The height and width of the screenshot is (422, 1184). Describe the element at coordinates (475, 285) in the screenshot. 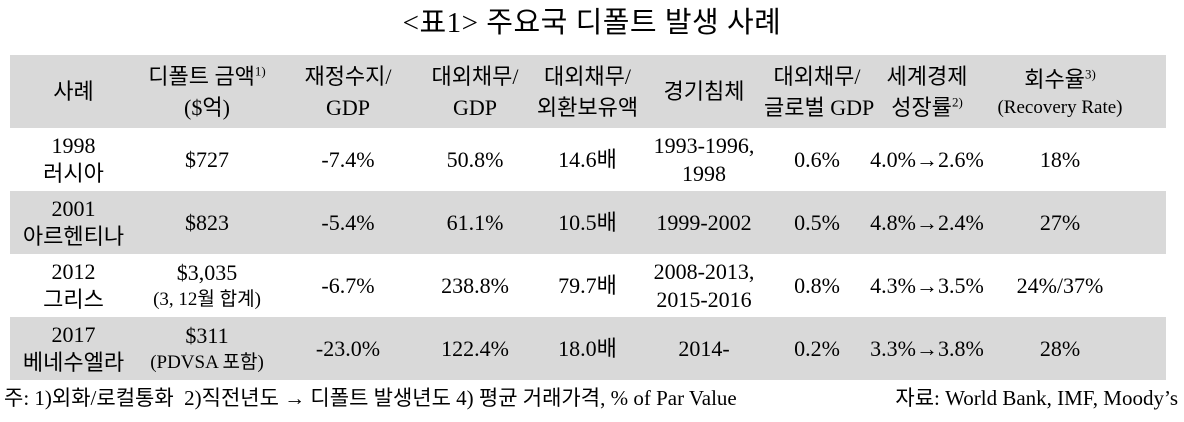

I see `cell-extdebt-gdp: 238.8%` at that location.